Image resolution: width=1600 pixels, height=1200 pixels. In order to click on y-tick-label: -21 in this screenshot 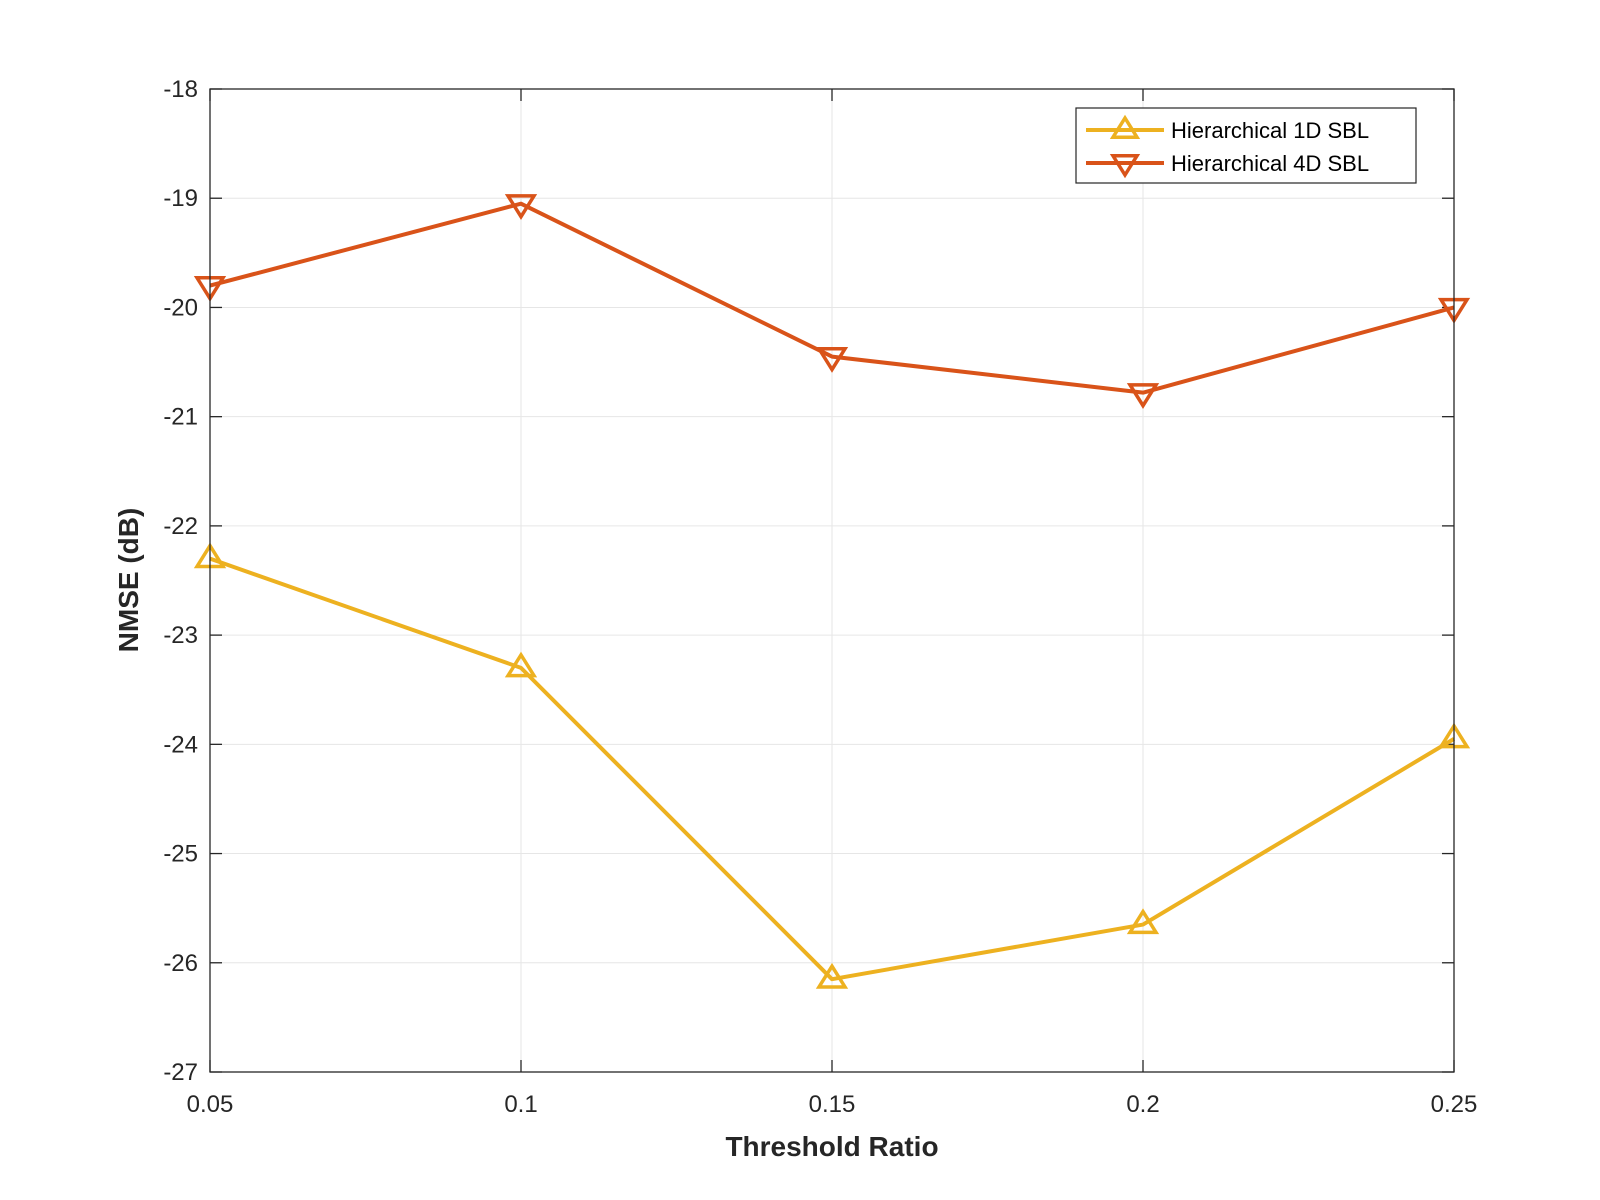, I will do `click(180, 417)`.